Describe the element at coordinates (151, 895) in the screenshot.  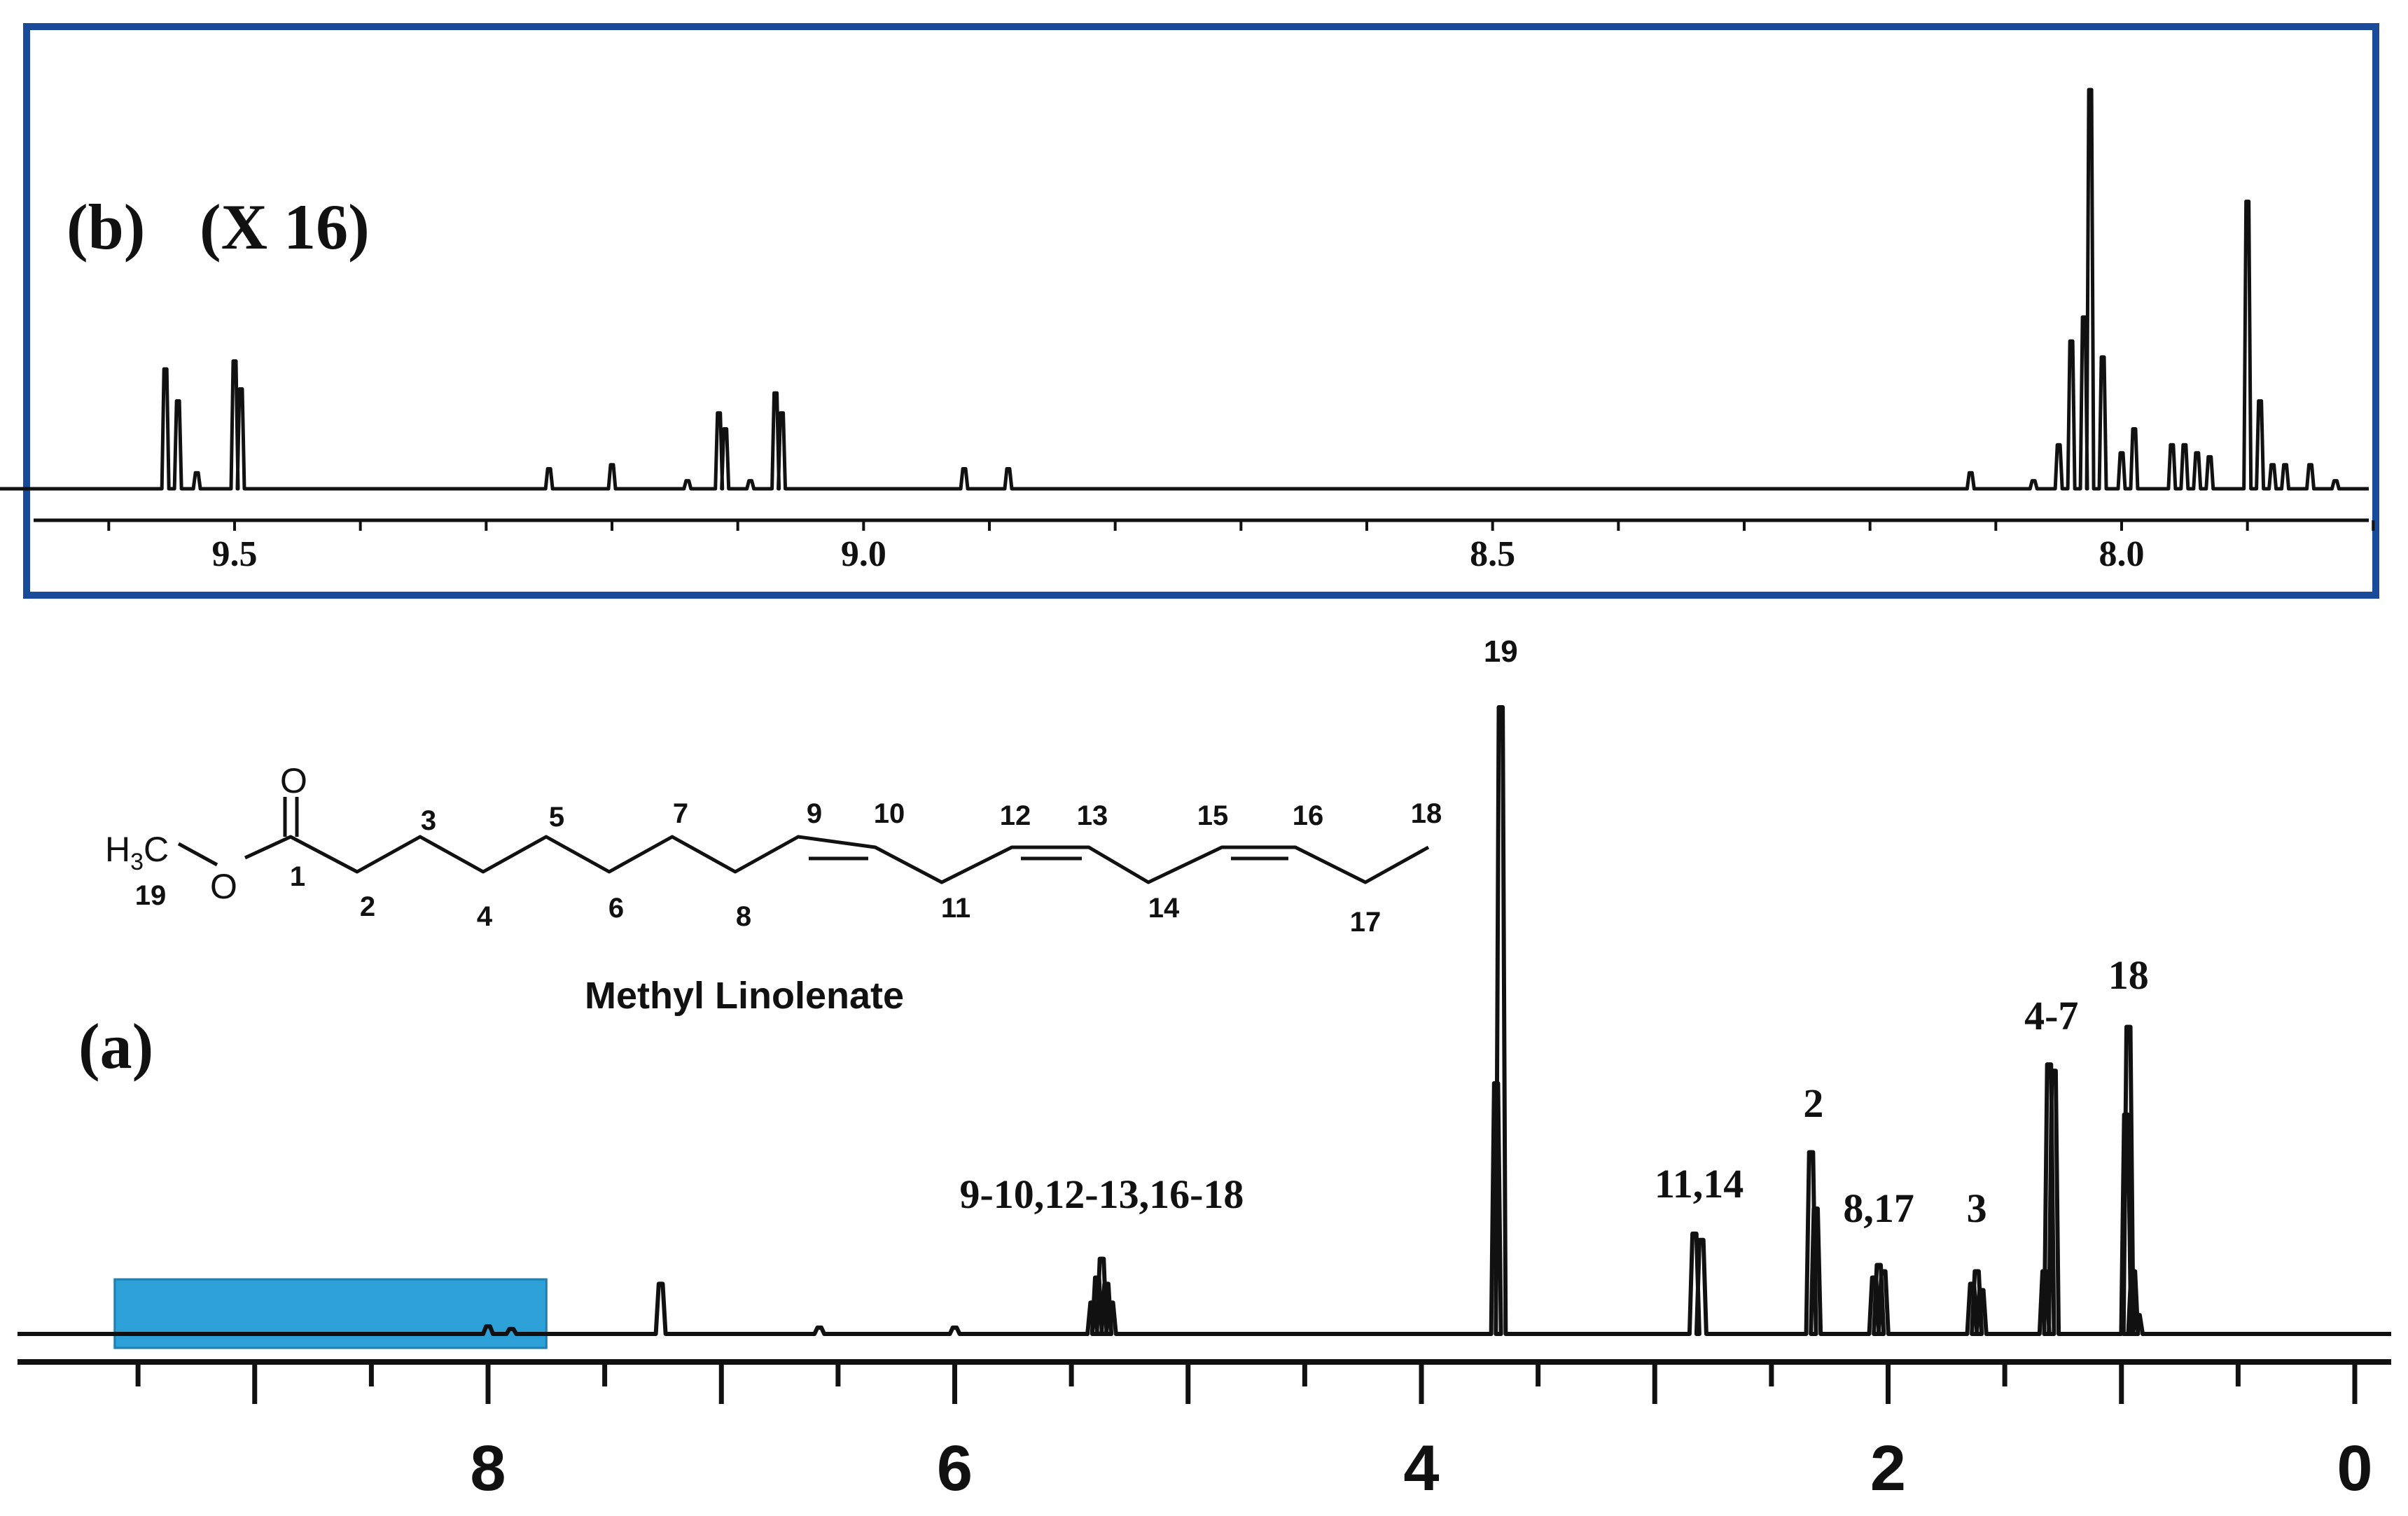
I see `atom-number: 19` at that location.